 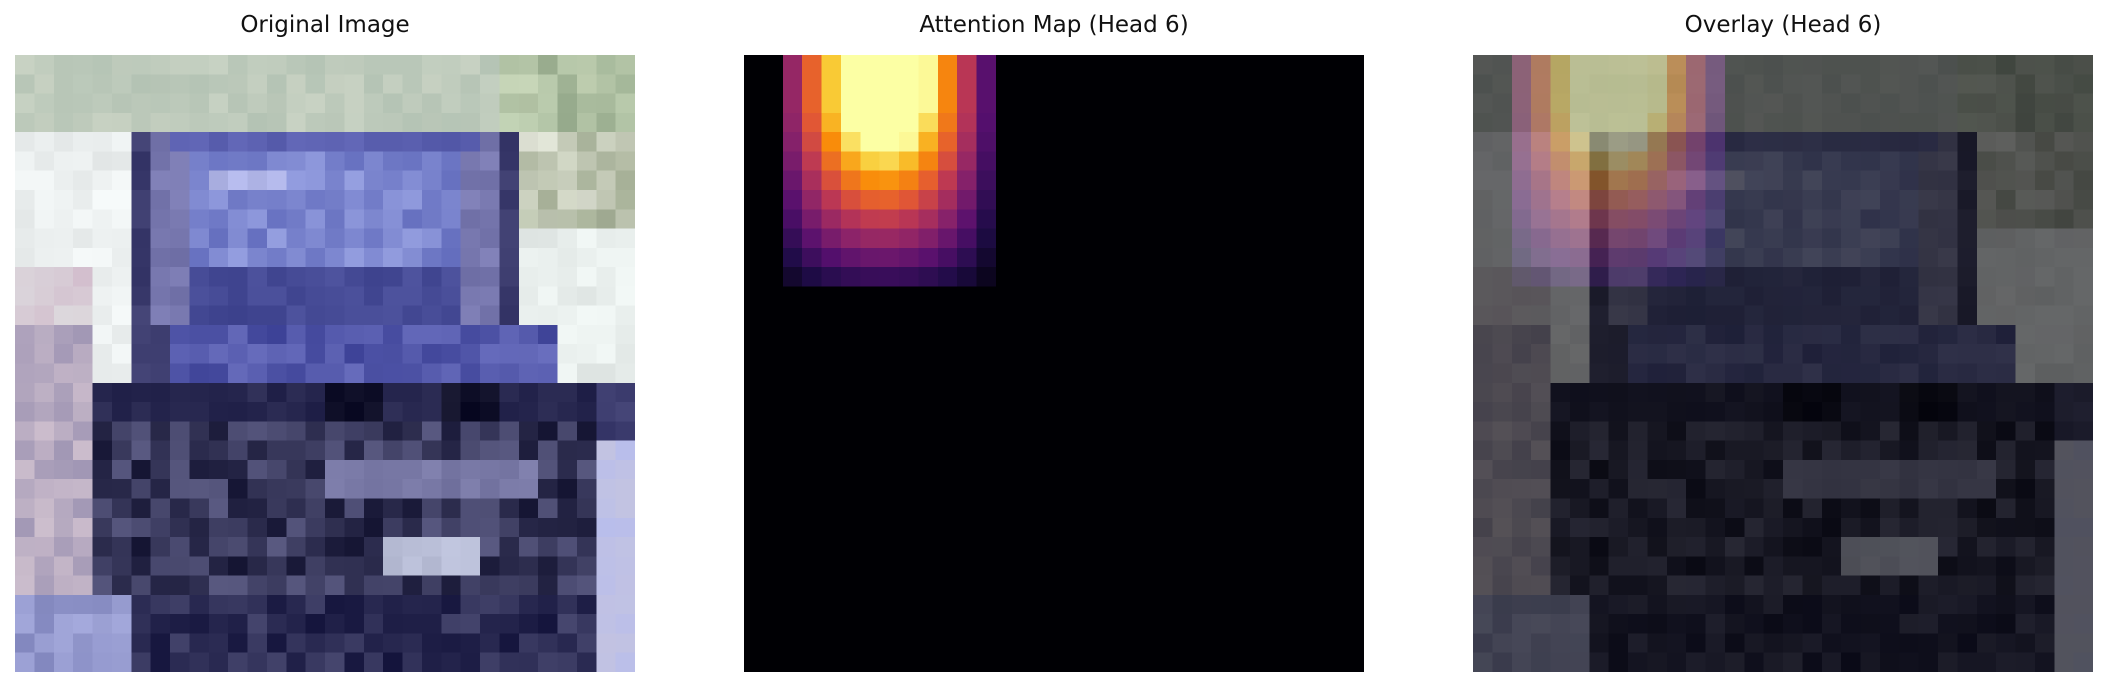 What do you see at coordinates (1783, 25) in the screenshot?
I see `overlay-title: Overlay (Head 6)` at bounding box center [1783, 25].